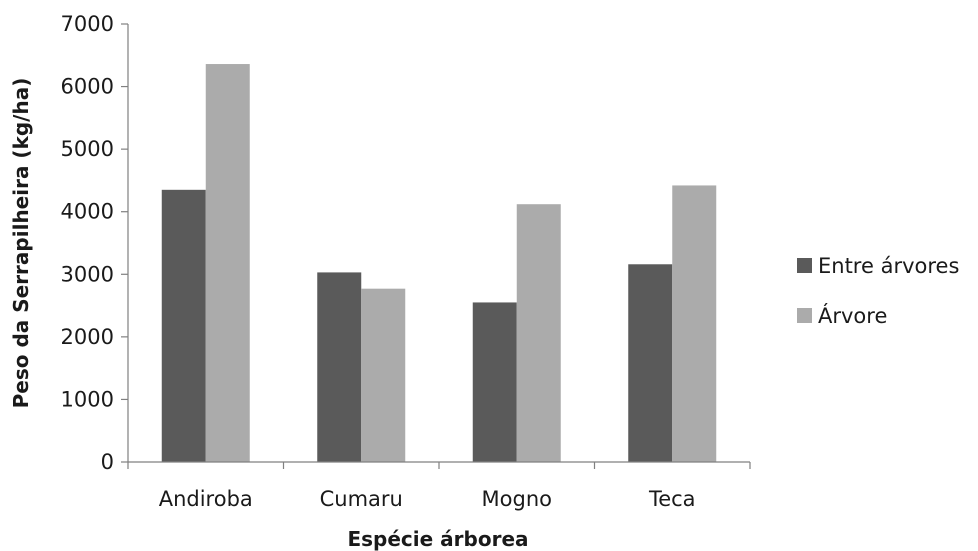 This screenshot has height=551, width=978. What do you see at coordinates (427, 499) in the screenshot?
I see `x-tick-labels: Andiroba Cumaru Mogno Teca` at bounding box center [427, 499].